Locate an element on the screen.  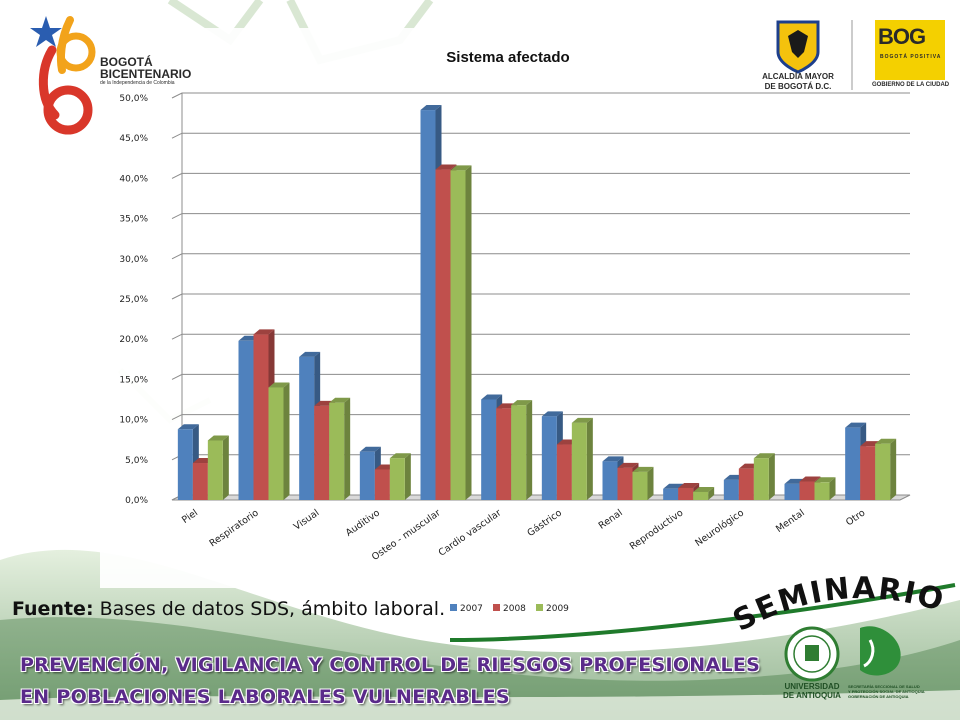
legend: 2007 2008 2009 is located at coordinates (509, 609).